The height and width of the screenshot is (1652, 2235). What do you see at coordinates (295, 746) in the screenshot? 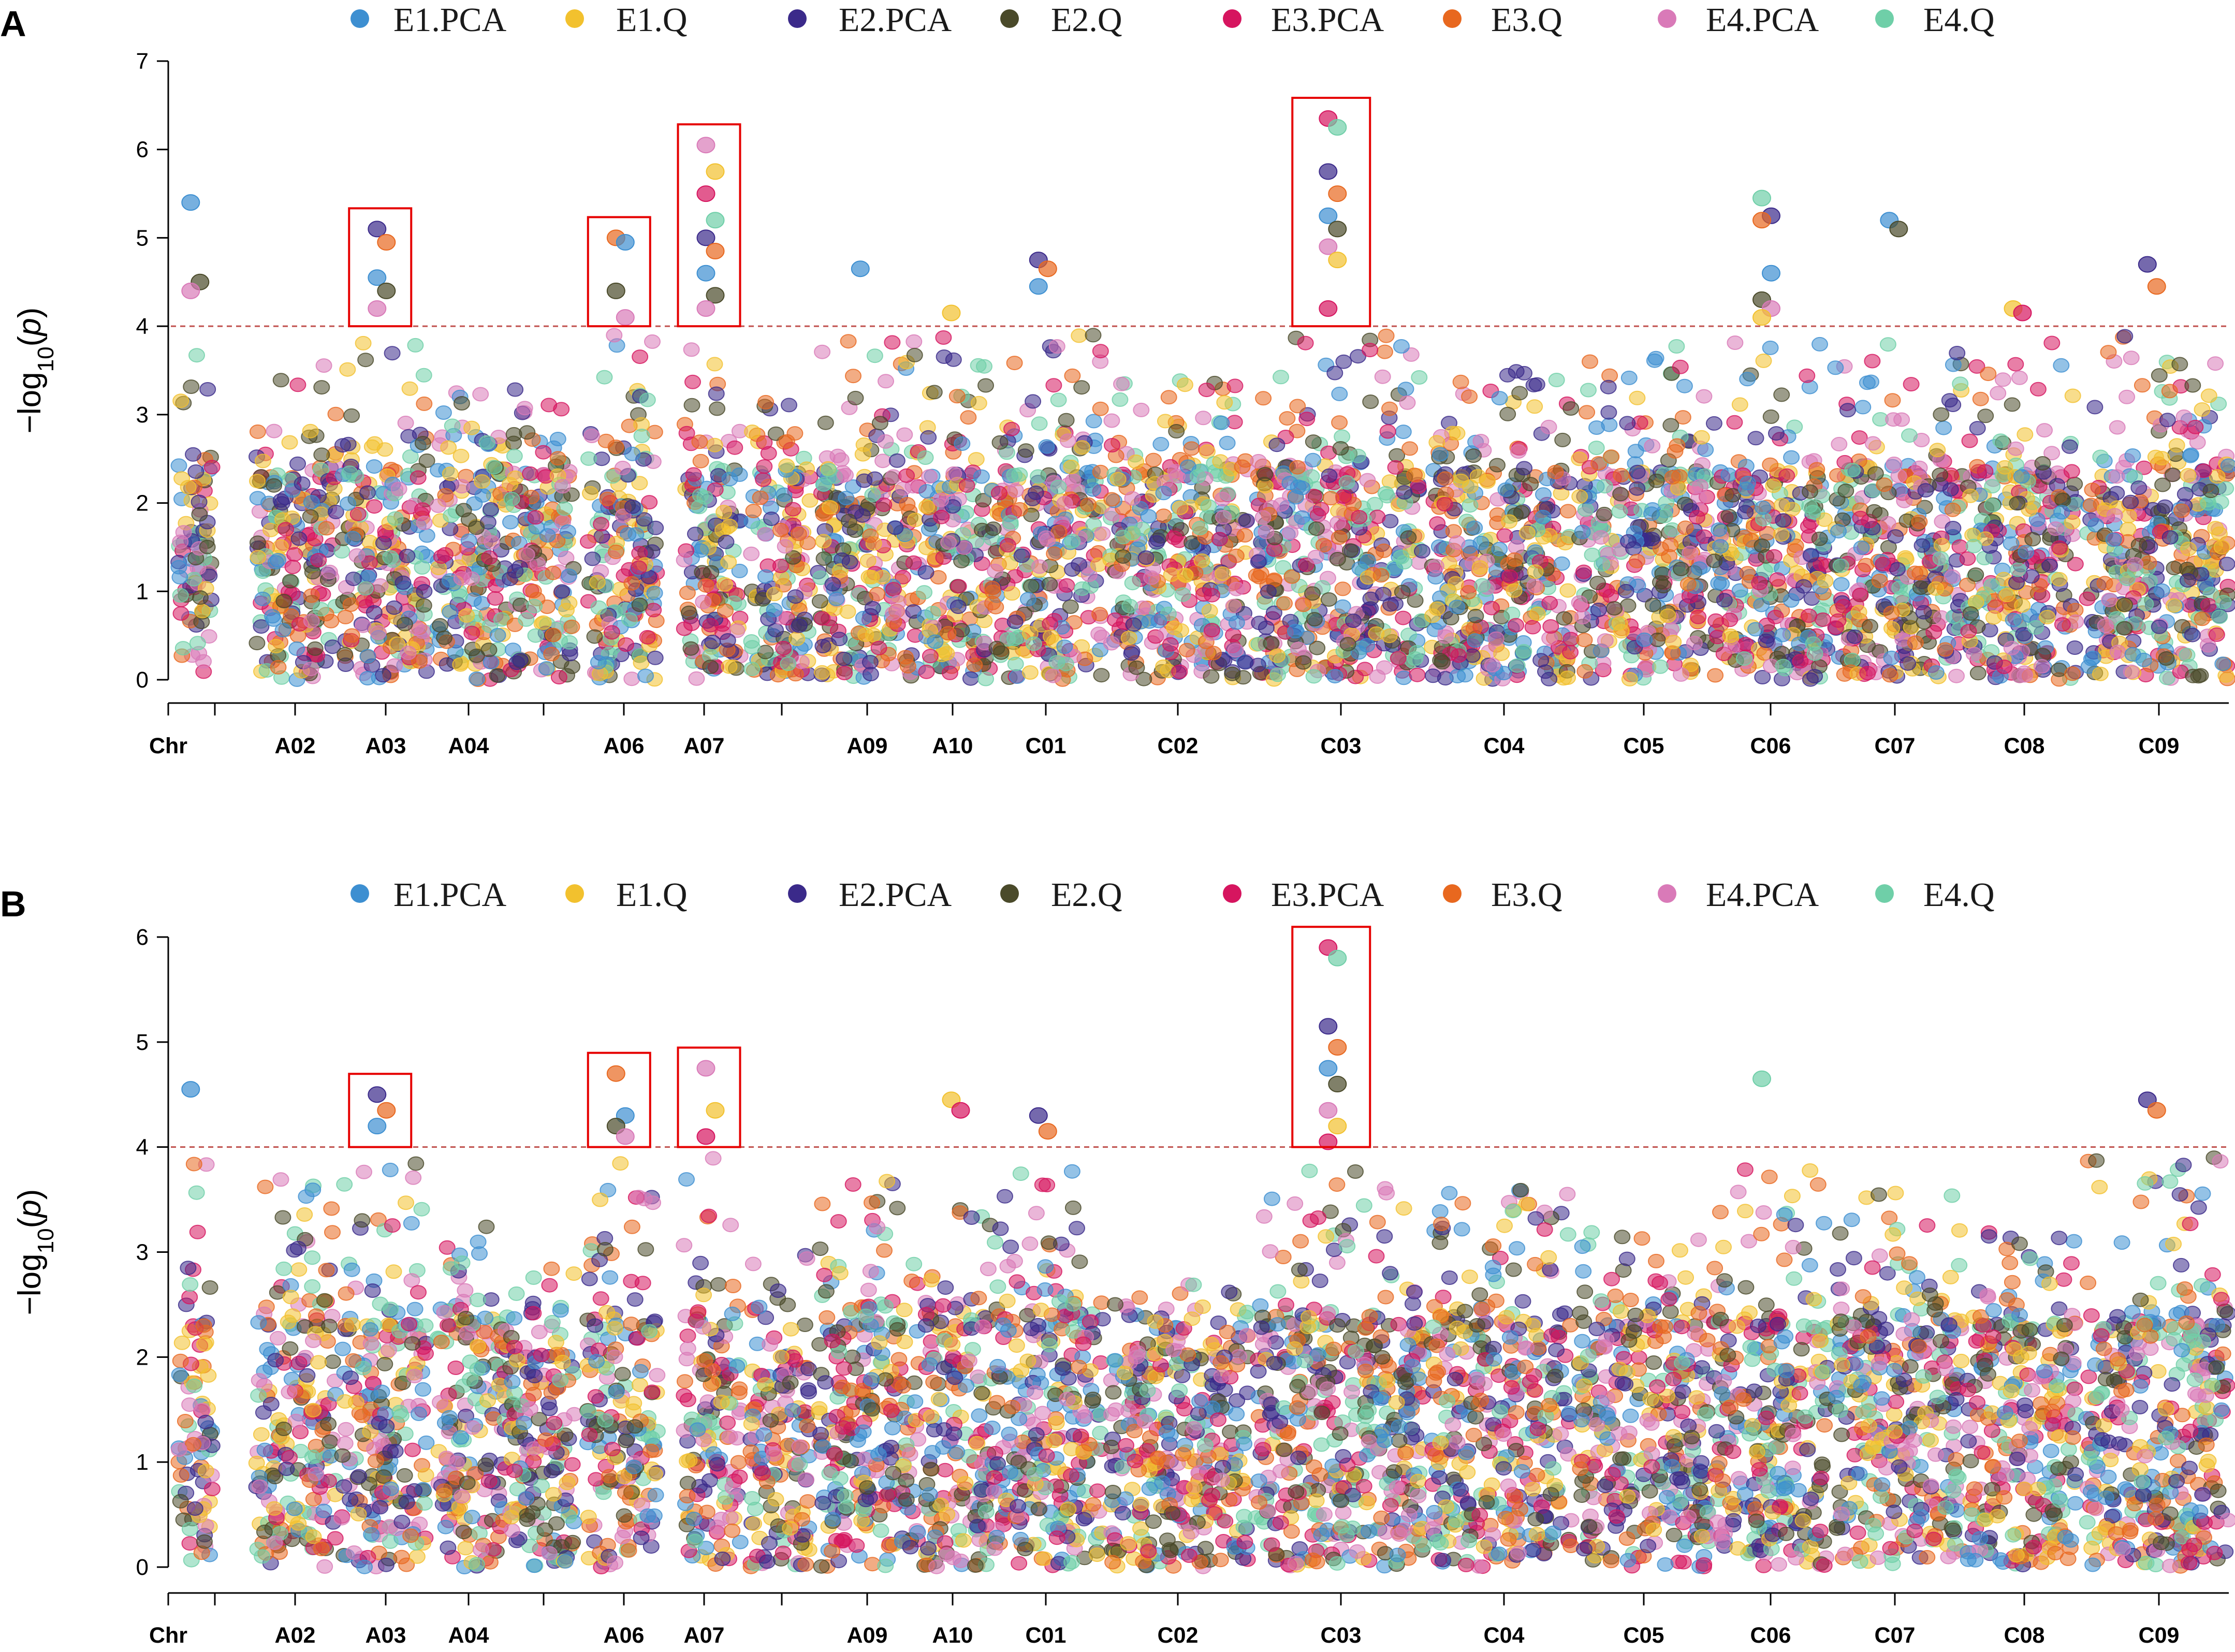
I see `x-tick-label: A02` at bounding box center [295, 746].